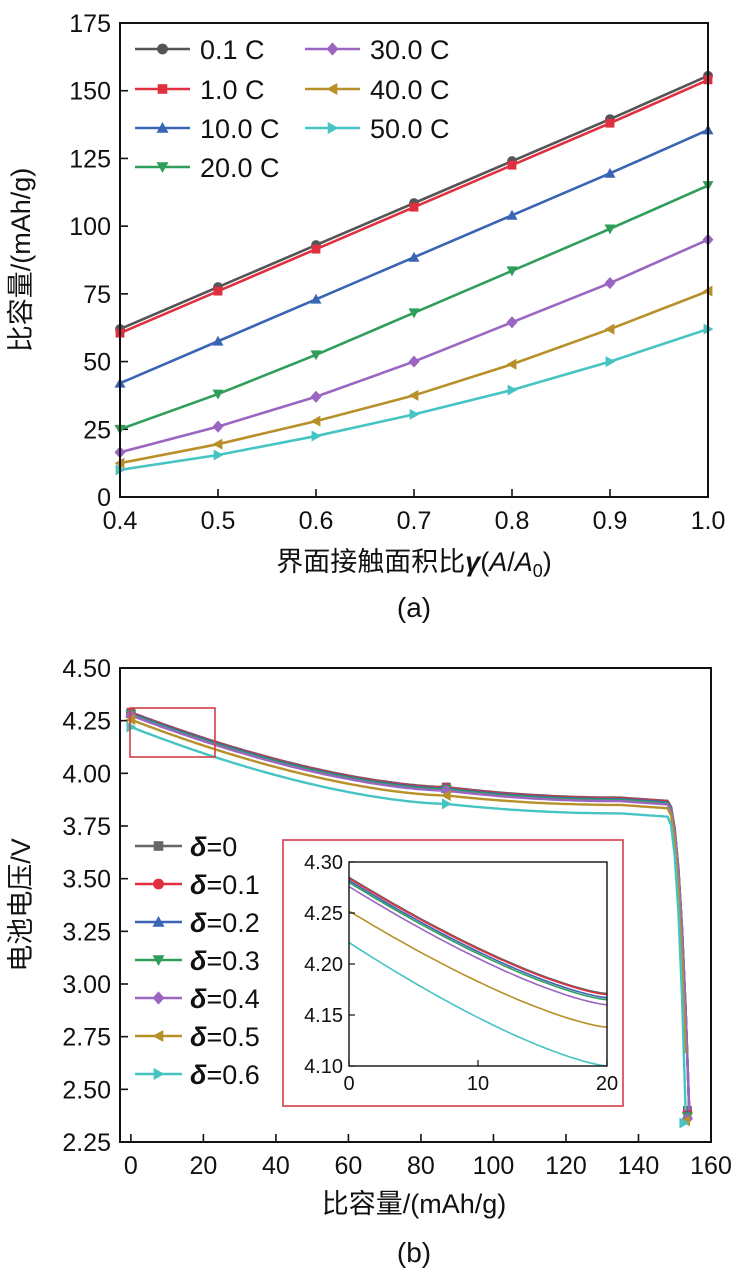 The image size is (731, 1280). Describe the element at coordinates (97, 295) in the screenshot. I see `chart-a-ytick-label: 75` at that location.